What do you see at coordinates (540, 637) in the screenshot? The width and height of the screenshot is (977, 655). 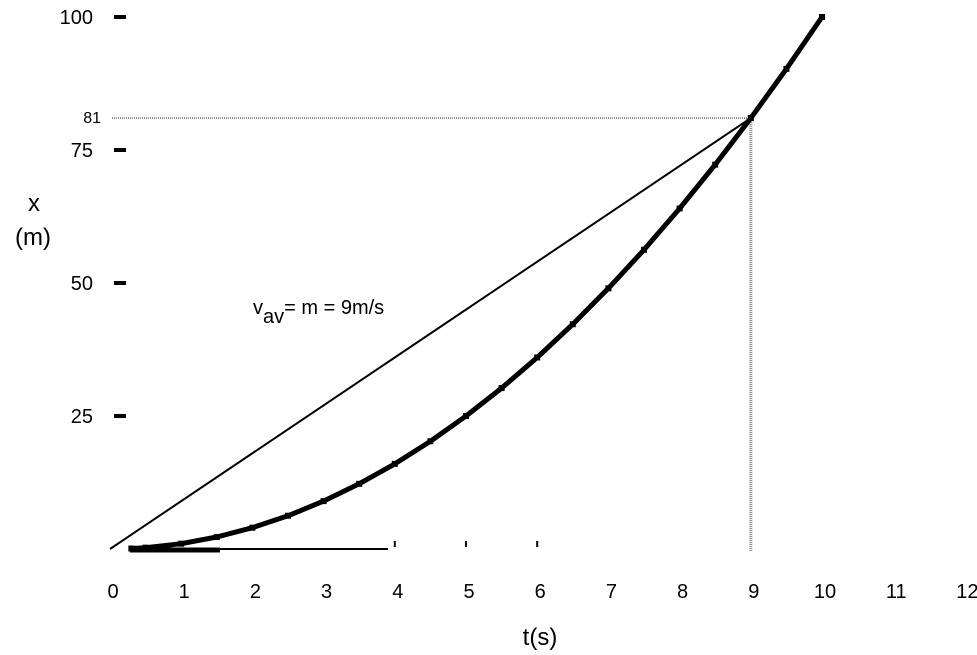 I see `x-axis-label: t(s)` at bounding box center [540, 637].